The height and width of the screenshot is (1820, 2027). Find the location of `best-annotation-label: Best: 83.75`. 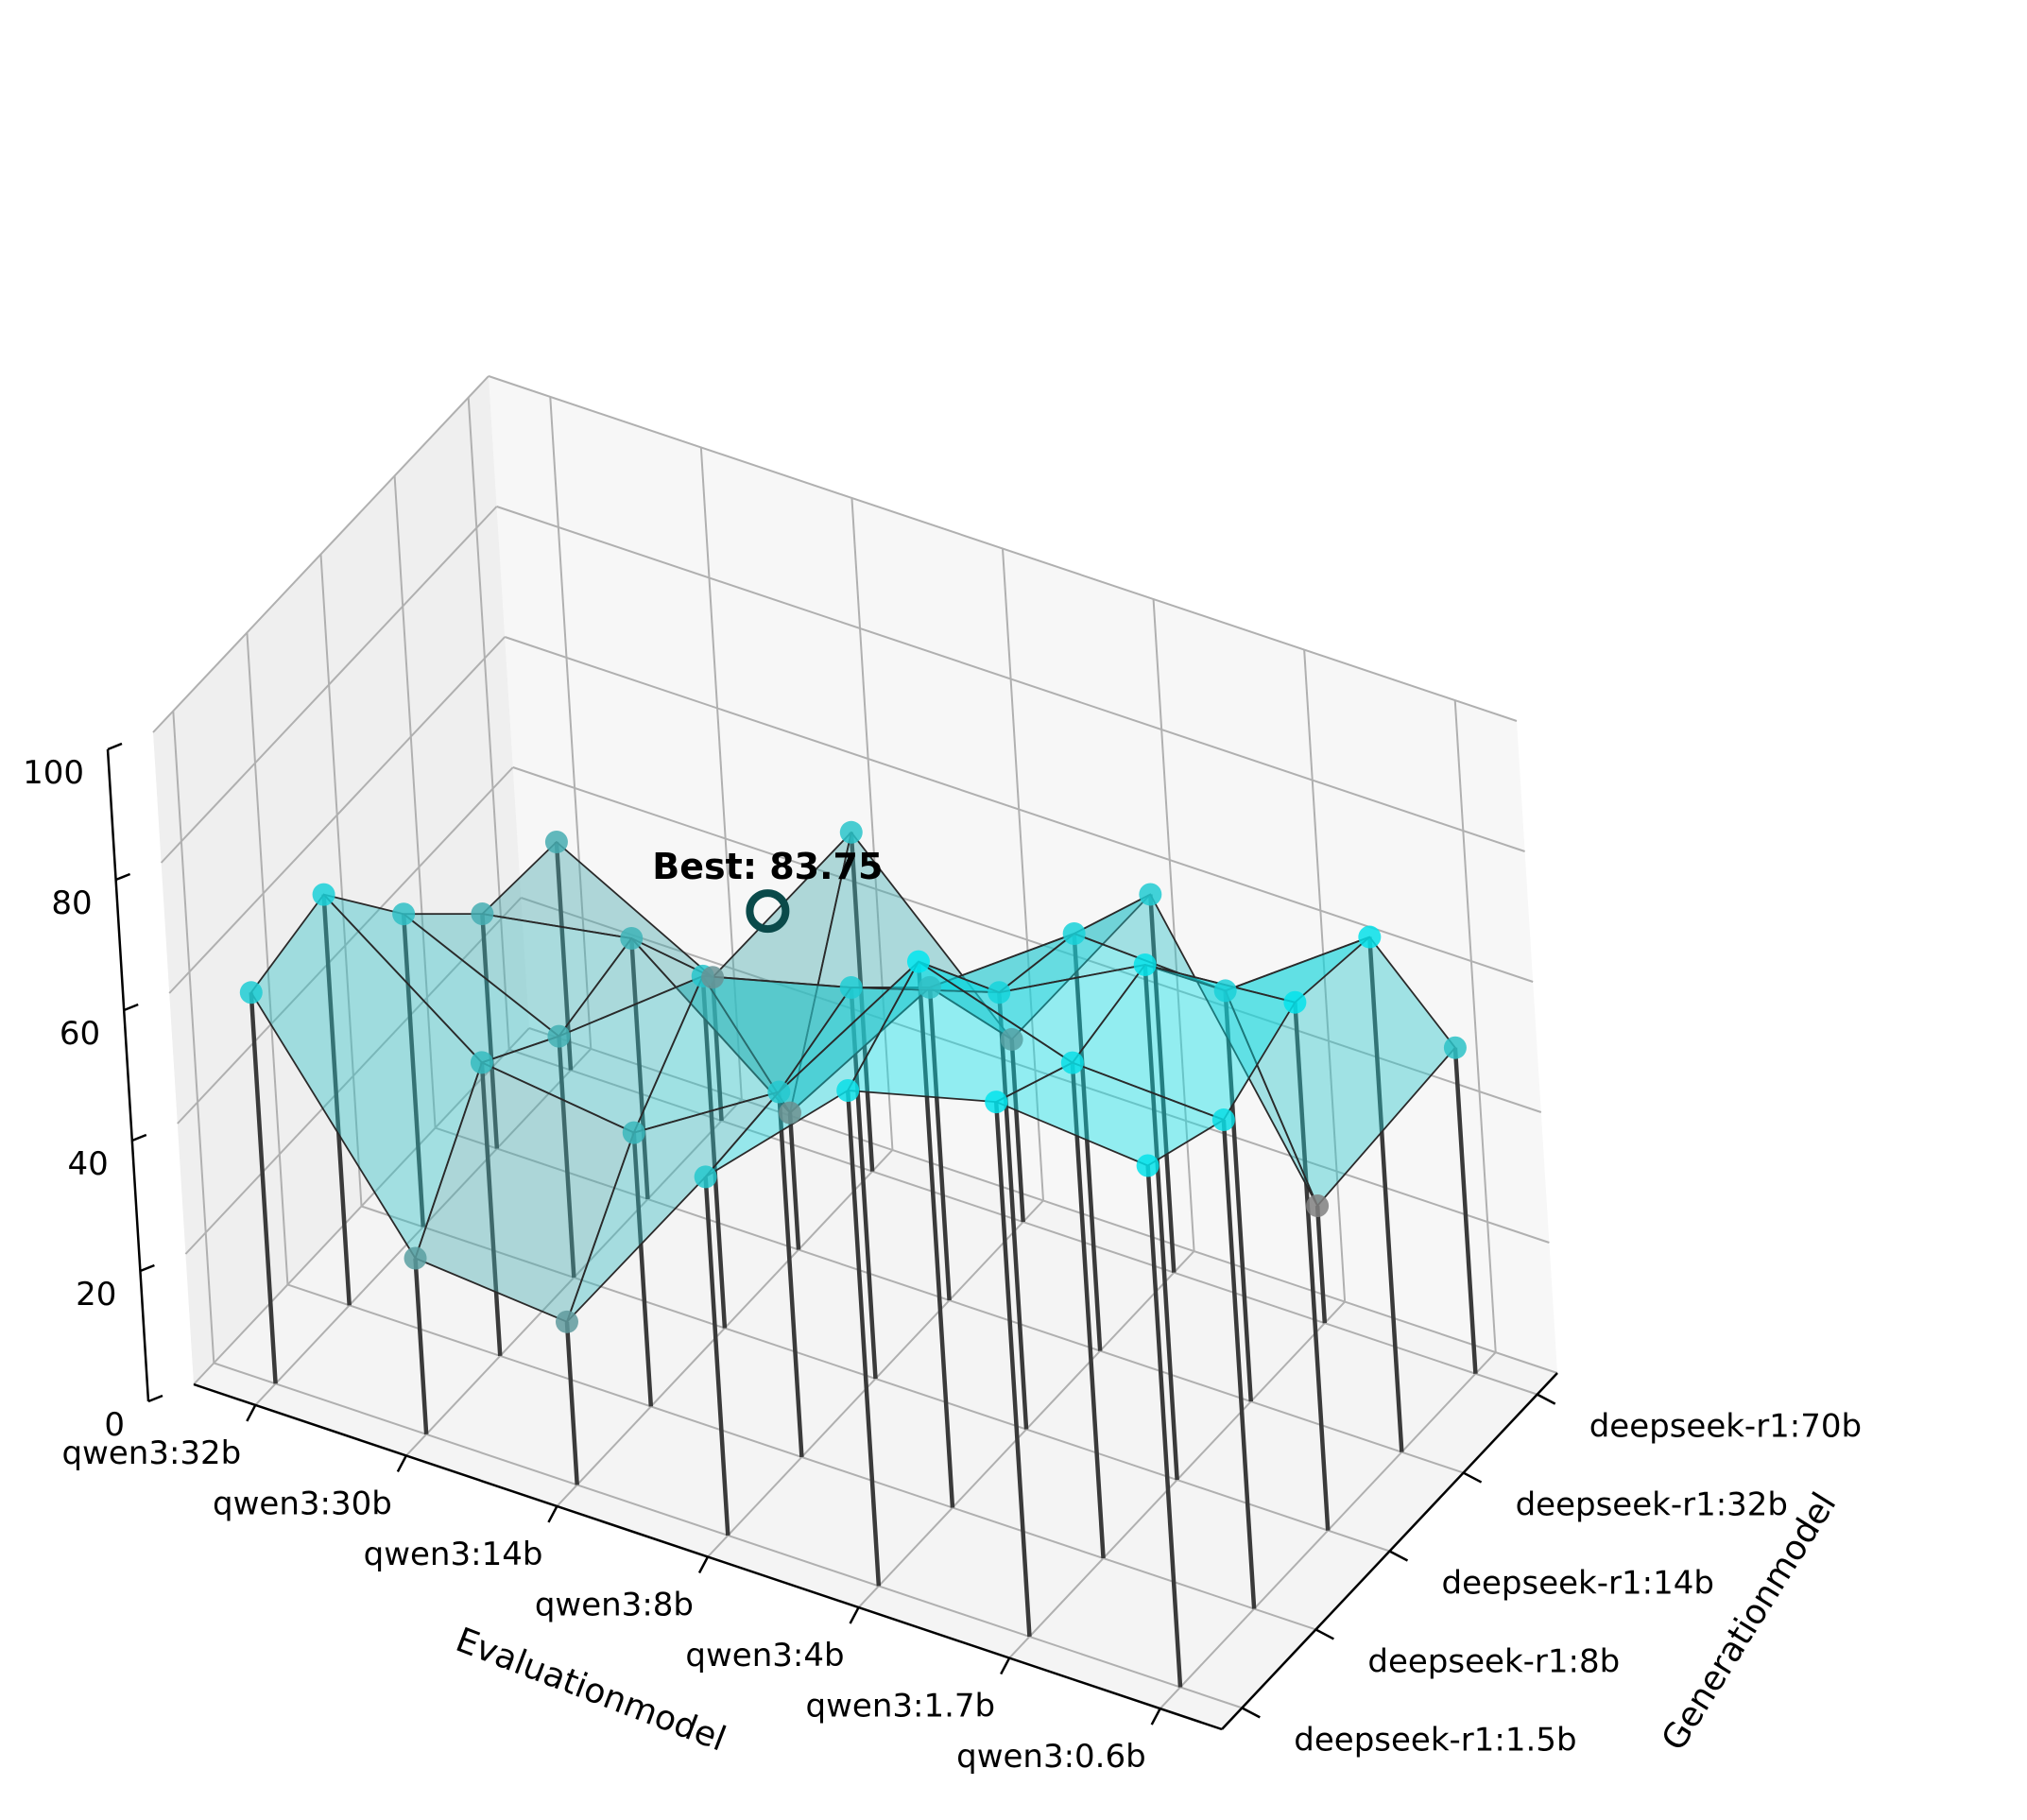

best-annotation-label: Best: 83.75 is located at coordinates (767, 866).